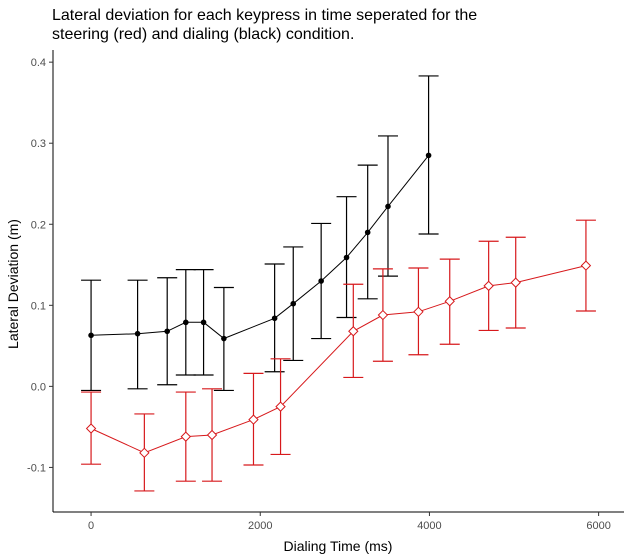 Image resolution: width=633 pixels, height=559 pixels. I want to click on x-tick-label: 4000, so click(429, 526).